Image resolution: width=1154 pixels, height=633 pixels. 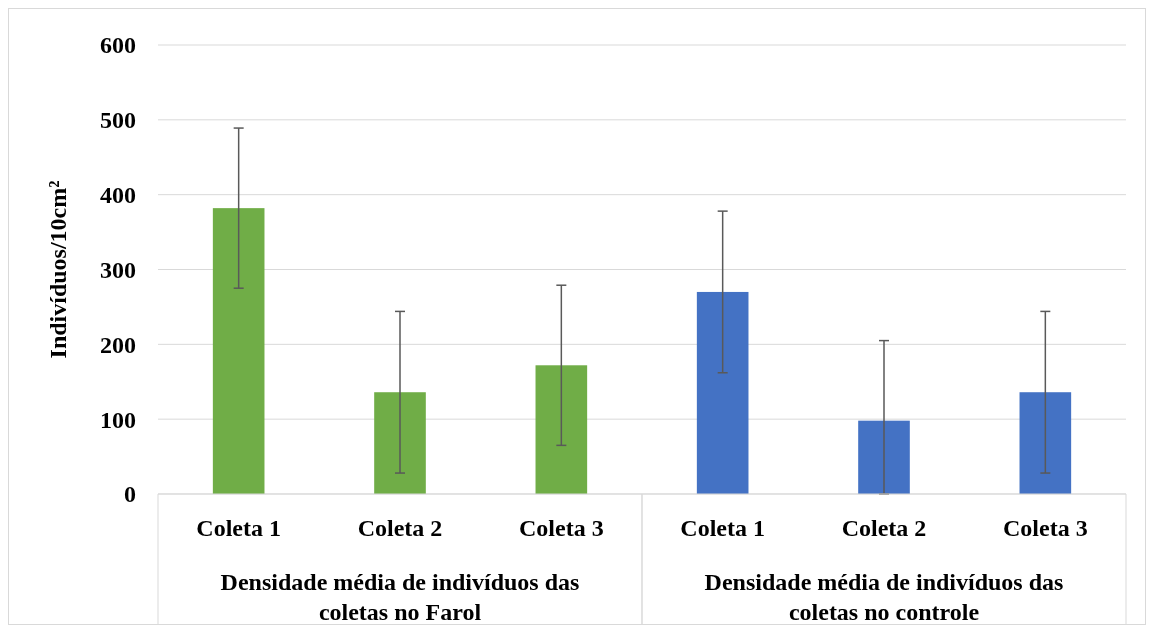 What do you see at coordinates (118, 120) in the screenshot?
I see `y-tick-label: 500` at bounding box center [118, 120].